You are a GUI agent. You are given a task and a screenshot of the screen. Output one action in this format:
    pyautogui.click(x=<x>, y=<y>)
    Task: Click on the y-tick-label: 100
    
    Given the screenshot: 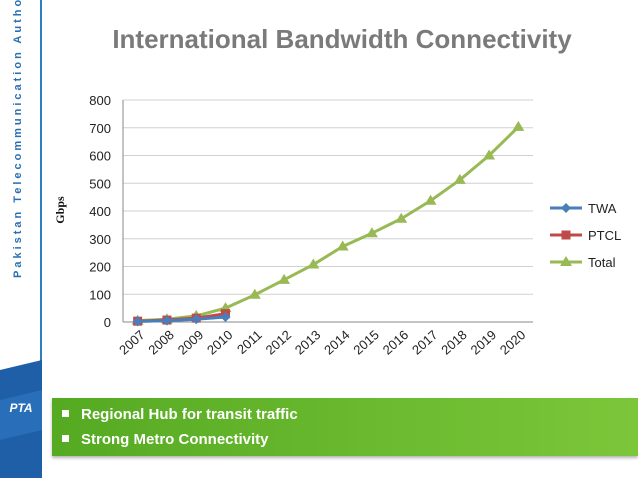 What is the action you would take?
    pyautogui.click(x=100, y=294)
    